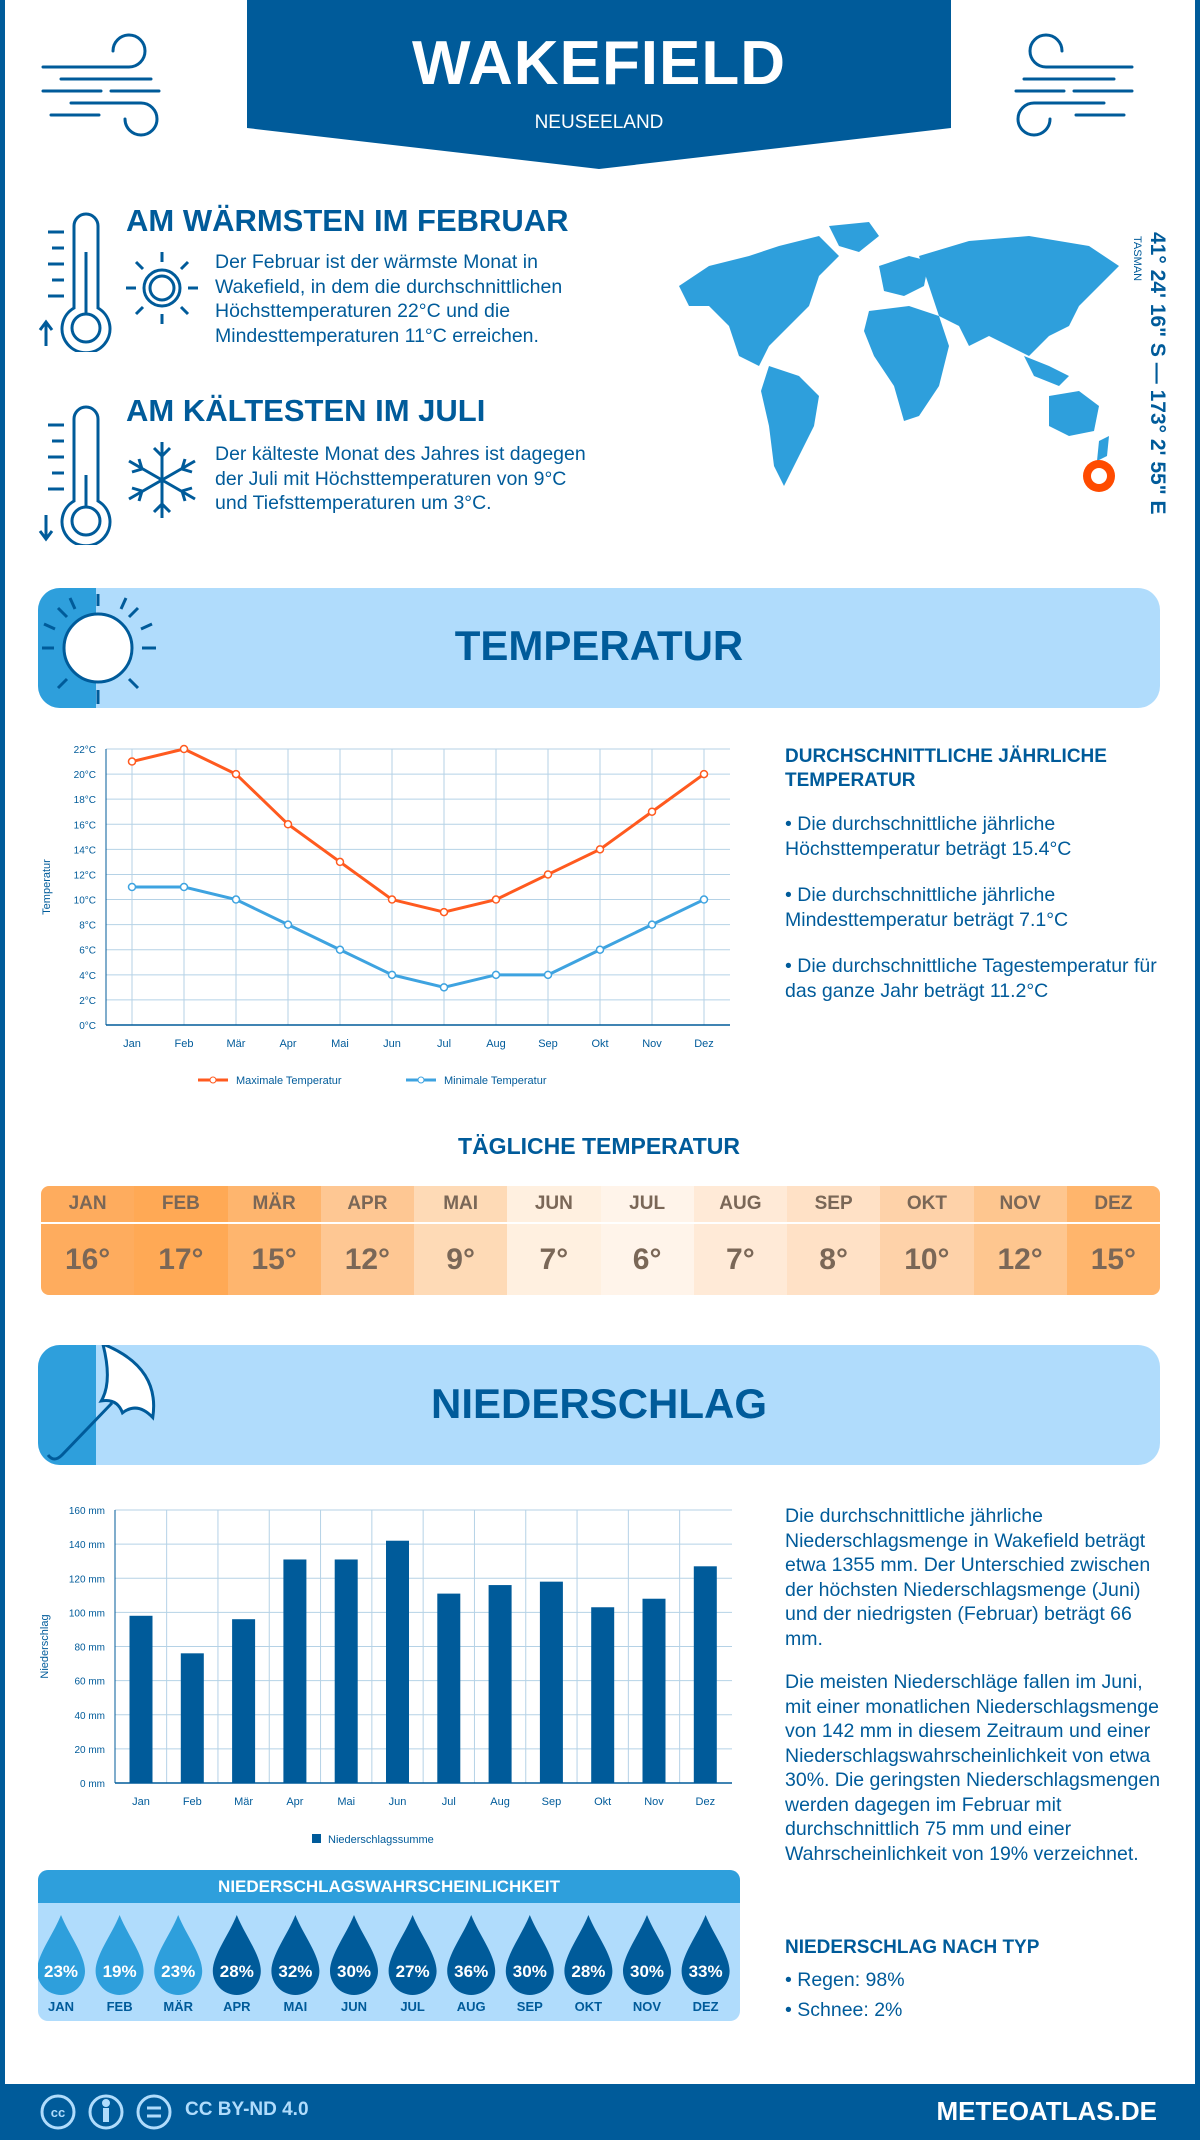  What do you see at coordinates (461, 1205) in the screenshot?
I see `daily-temp-month: MAI` at bounding box center [461, 1205].